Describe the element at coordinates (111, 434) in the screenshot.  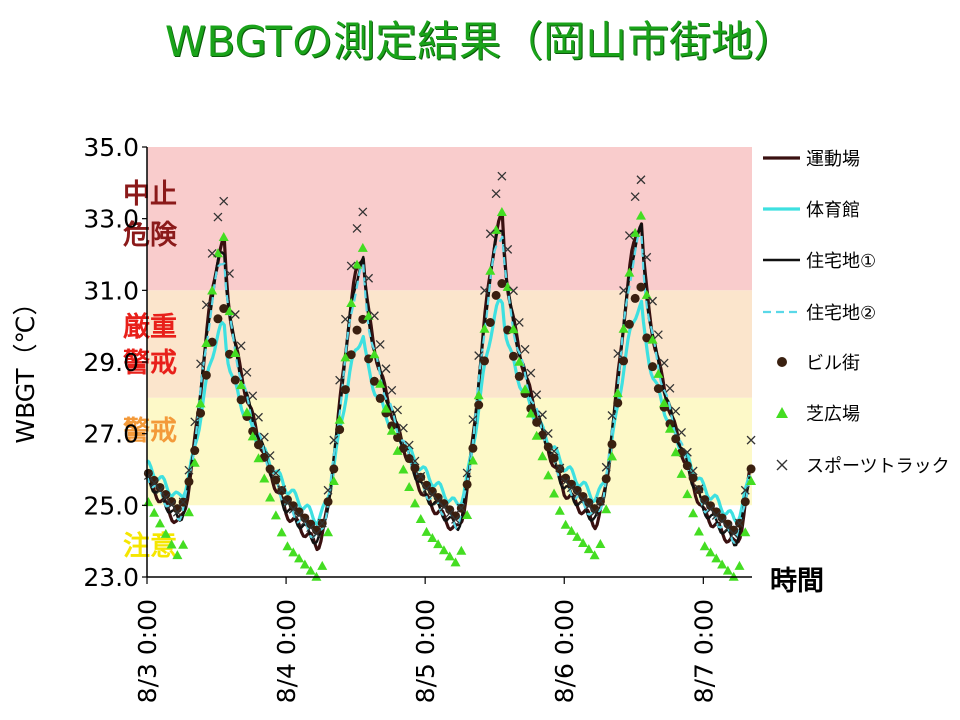
I see `y-tick-label-2: 27.0` at that location.